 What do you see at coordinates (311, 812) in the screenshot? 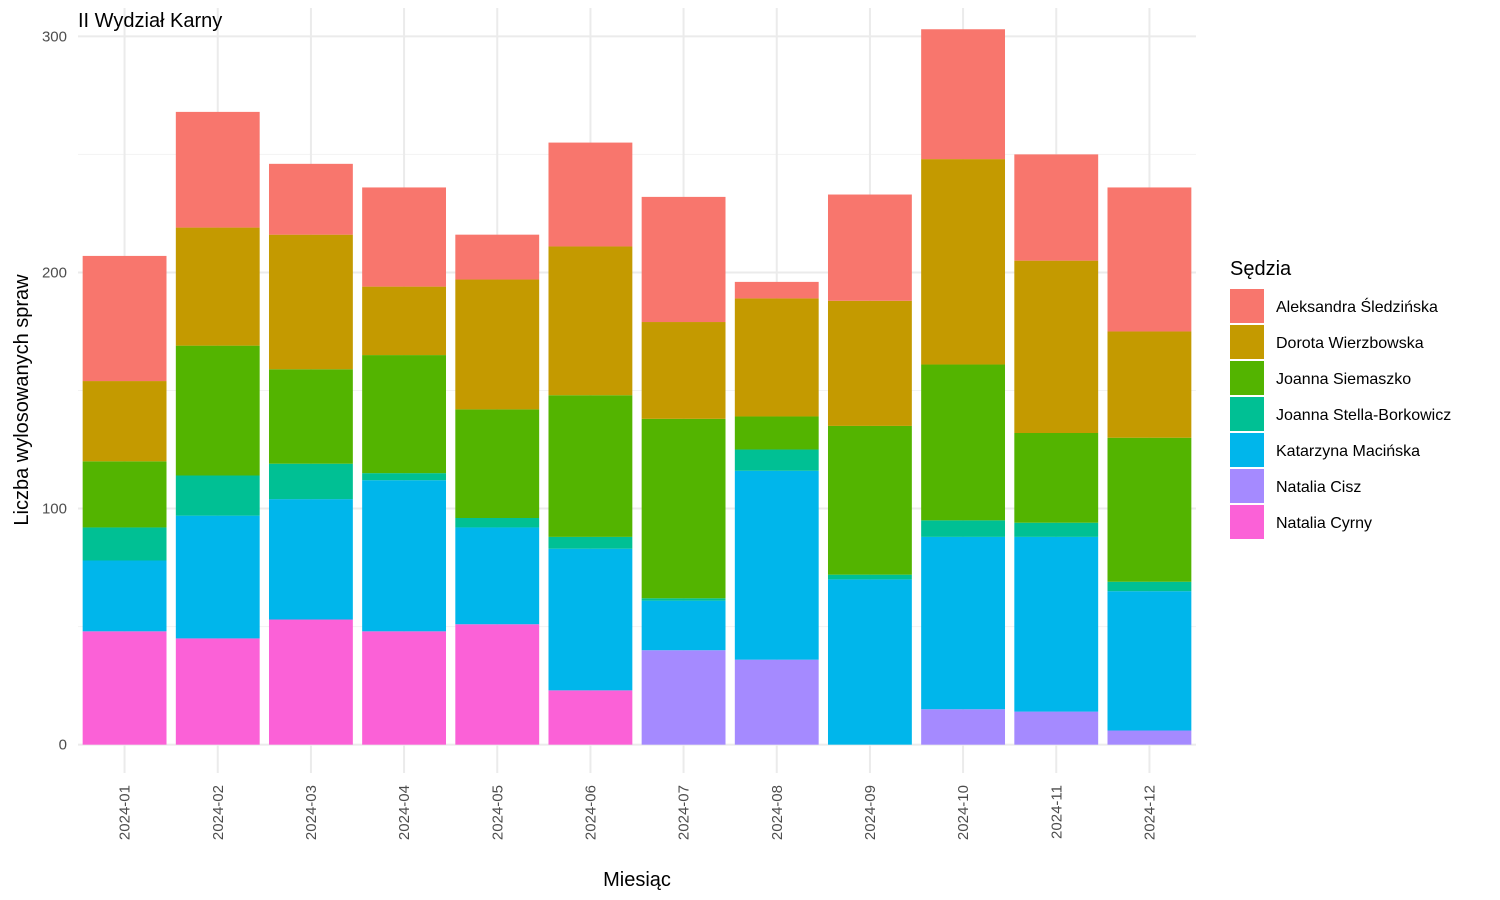
I see `x-tick-label: 2024-03` at bounding box center [311, 812].